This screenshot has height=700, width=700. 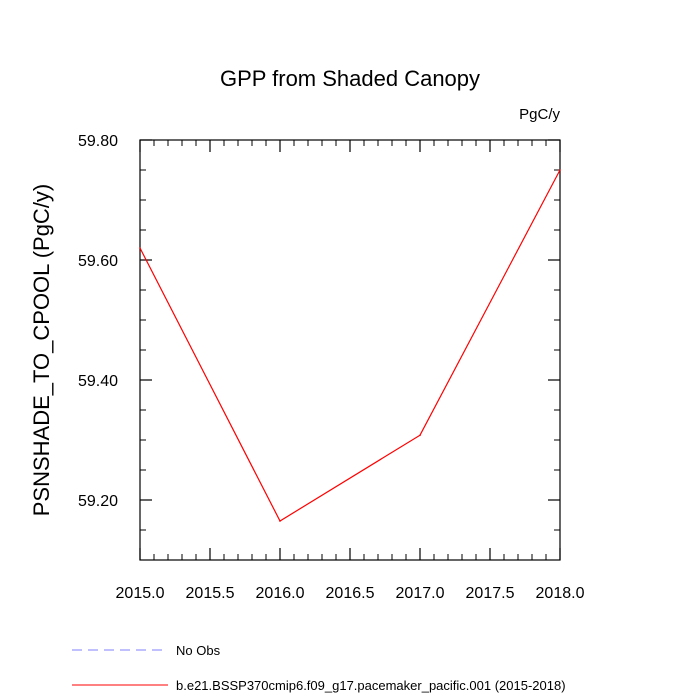 I want to click on y-tick-label: 59.40, so click(x=98, y=381).